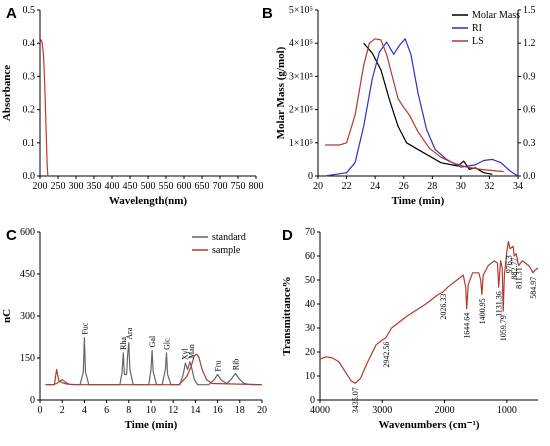  I want to click on y-tick-label: 450, so click(27, 274).